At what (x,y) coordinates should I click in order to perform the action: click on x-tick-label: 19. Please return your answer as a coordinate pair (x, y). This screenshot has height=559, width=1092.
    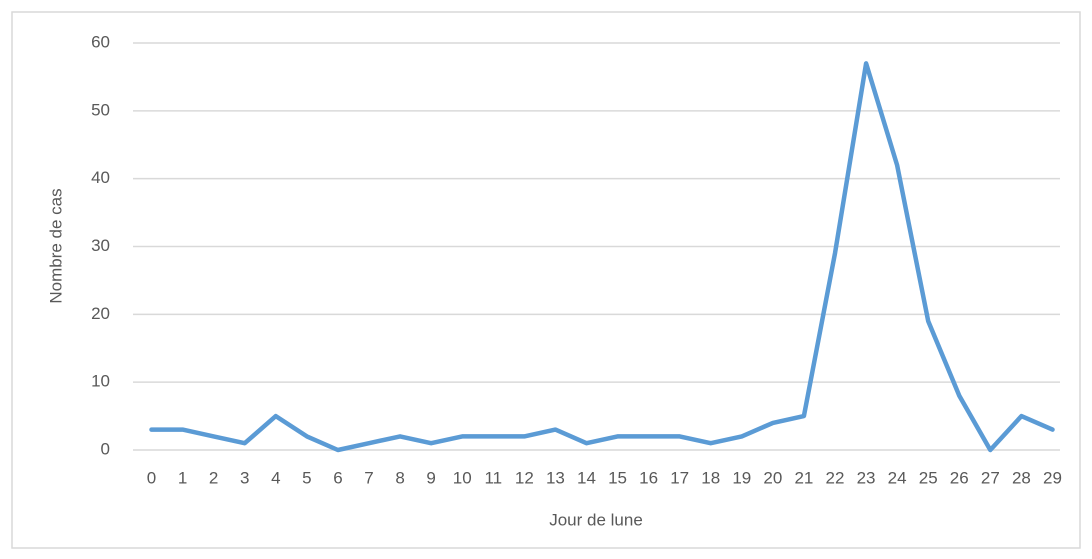
    Looking at the image, I should click on (741, 477).